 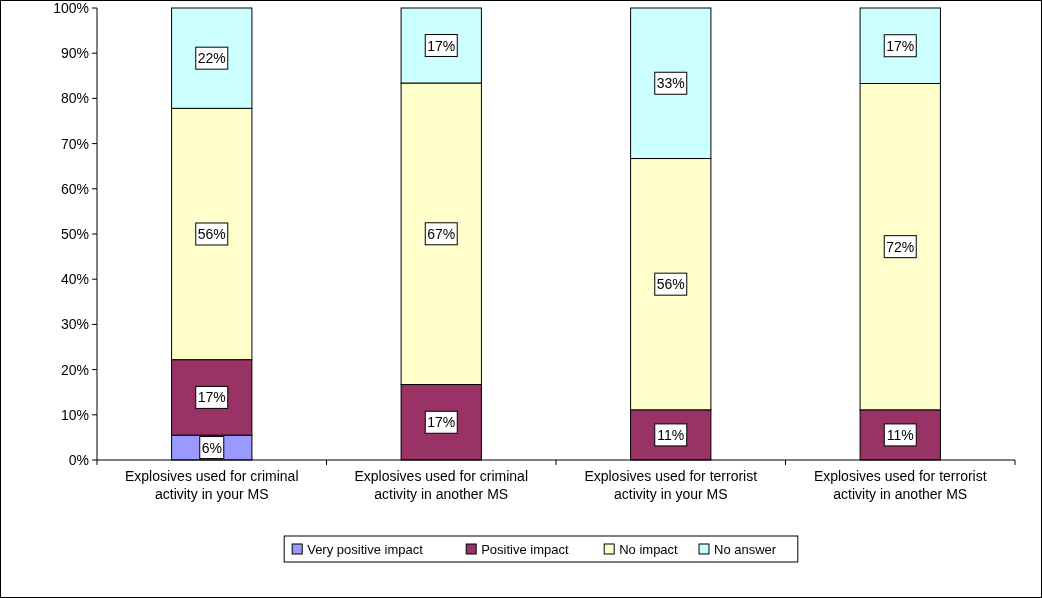 What do you see at coordinates (74, 324) in the screenshot?
I see `y-tick-label: 30%` at bounding box center [74, 324].